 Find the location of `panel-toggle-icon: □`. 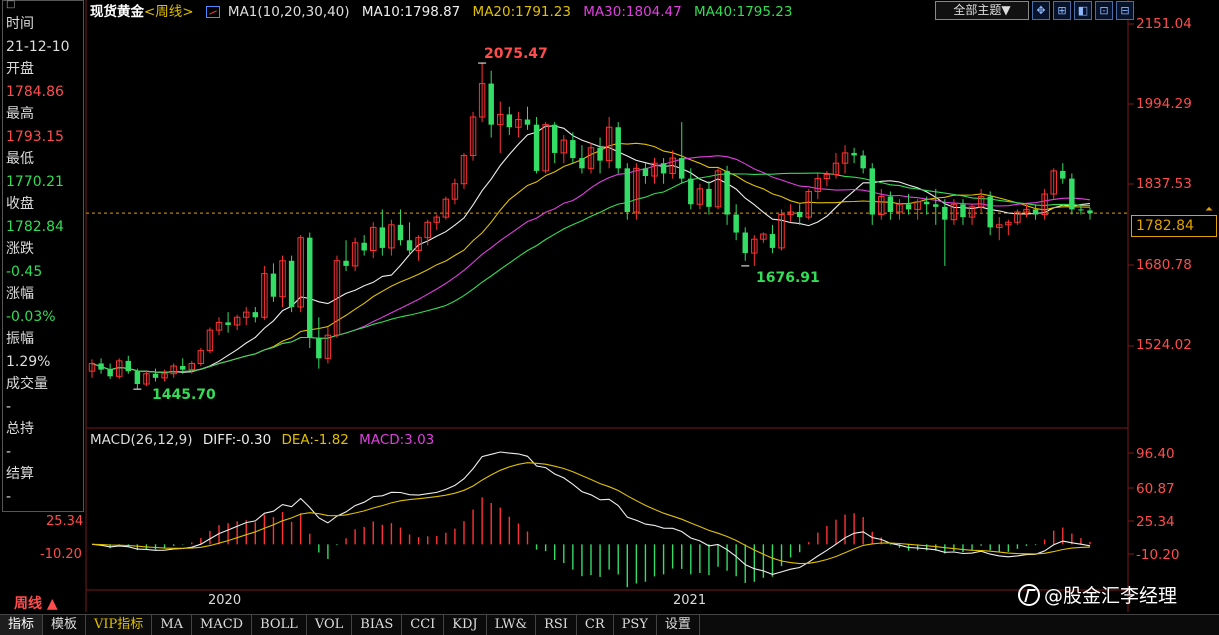

panel-toggle-icon: □ is located at coordinates (11, 5).